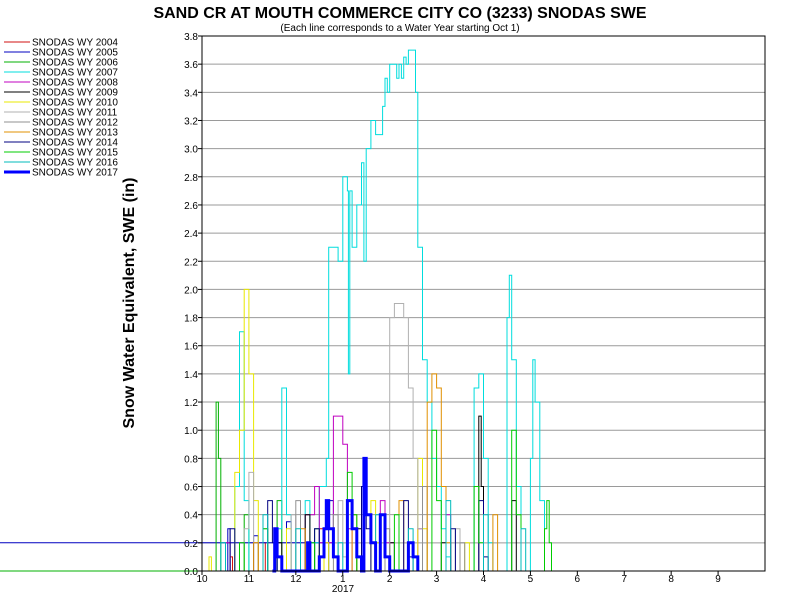  I want to click on legend-entry: SNODAS WY 2016, so click(75, 163).